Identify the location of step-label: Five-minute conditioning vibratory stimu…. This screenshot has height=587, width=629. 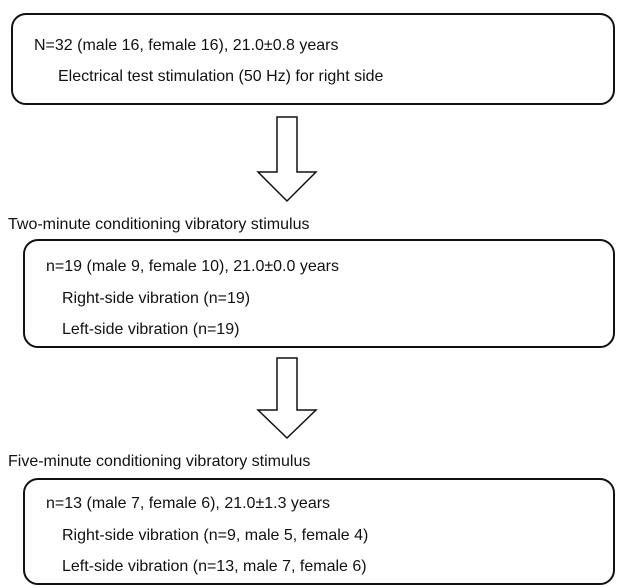
(159, 461).